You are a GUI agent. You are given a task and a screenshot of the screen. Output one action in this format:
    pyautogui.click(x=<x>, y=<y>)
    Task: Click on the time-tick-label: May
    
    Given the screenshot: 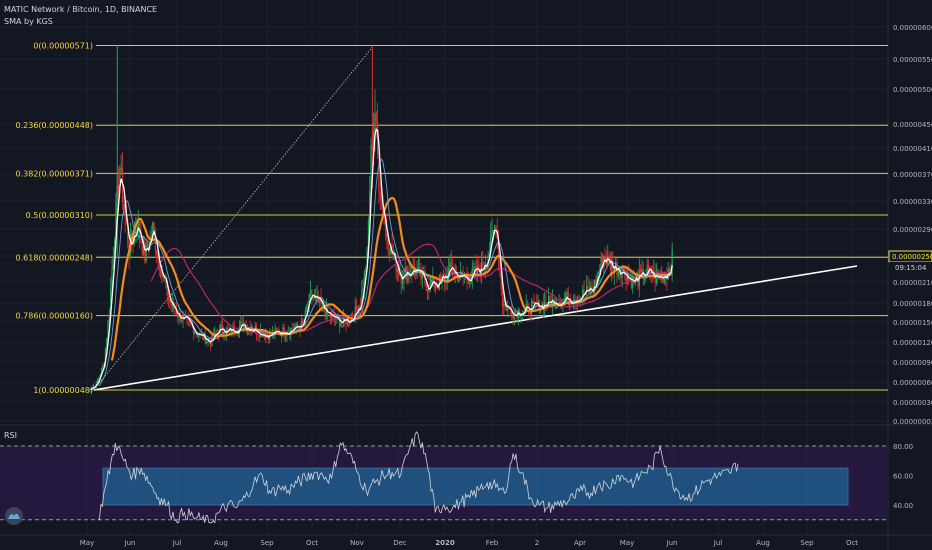 What is the action you would take?
    pyautogui.click(x=627, y=543)
    